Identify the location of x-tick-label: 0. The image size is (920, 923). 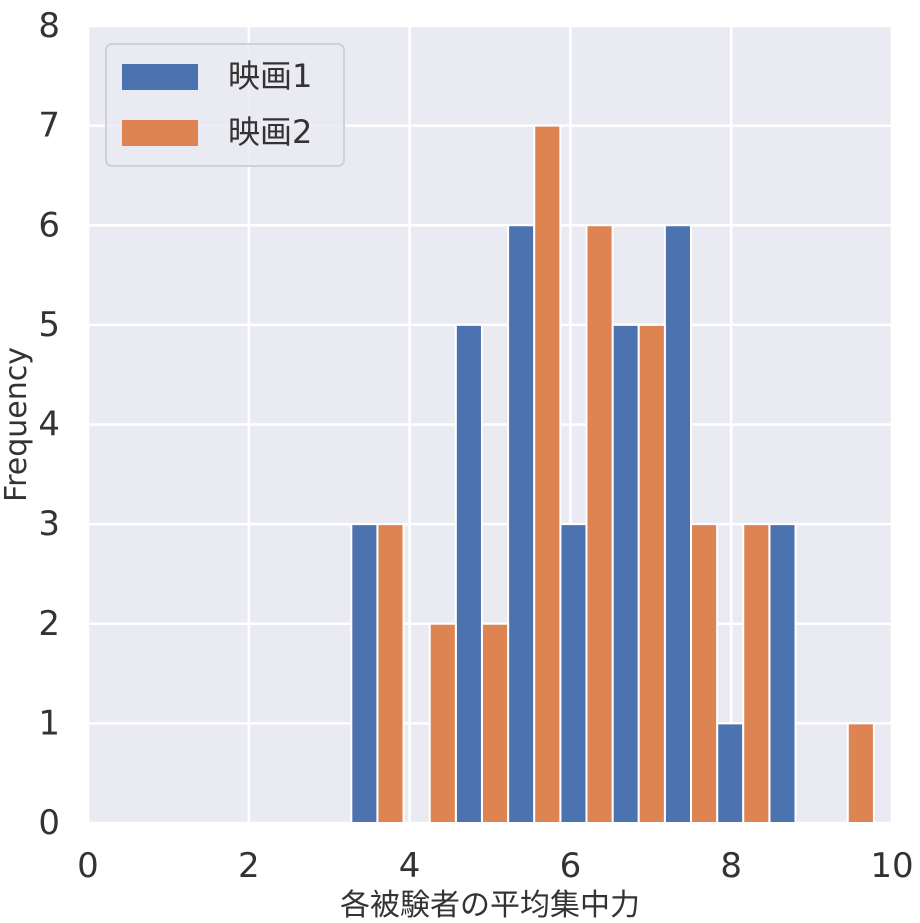
(88, 866).